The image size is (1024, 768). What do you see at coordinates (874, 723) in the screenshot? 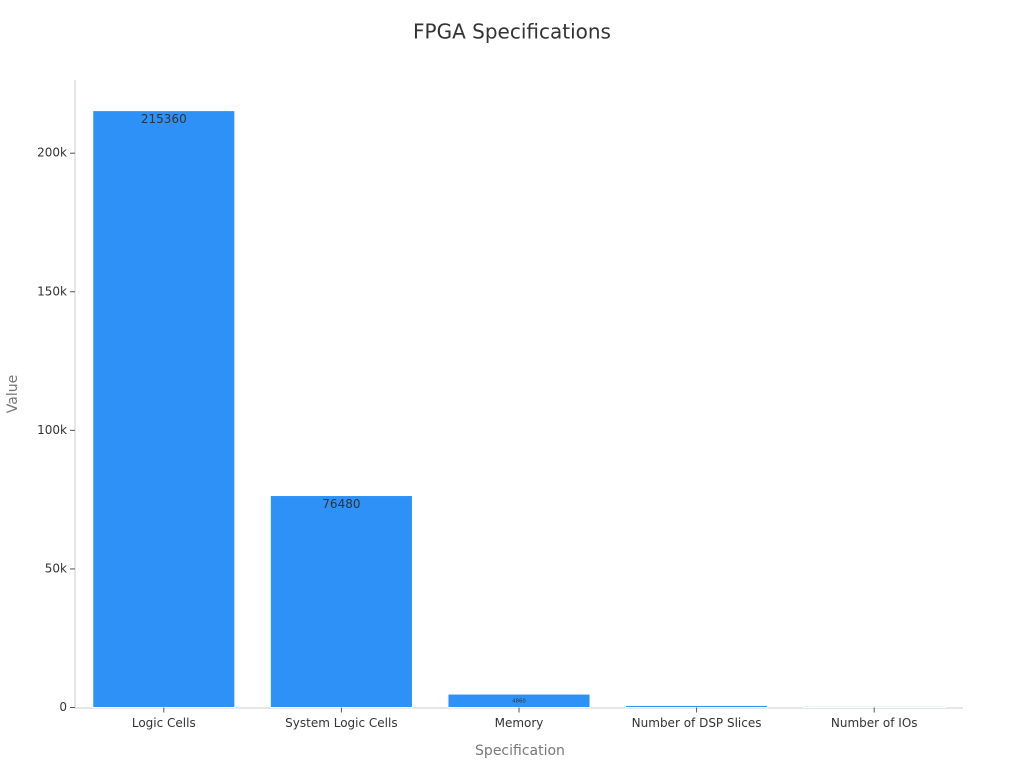
I see `x-tick-label: Number of IOs` at bounding box center [874, 723].